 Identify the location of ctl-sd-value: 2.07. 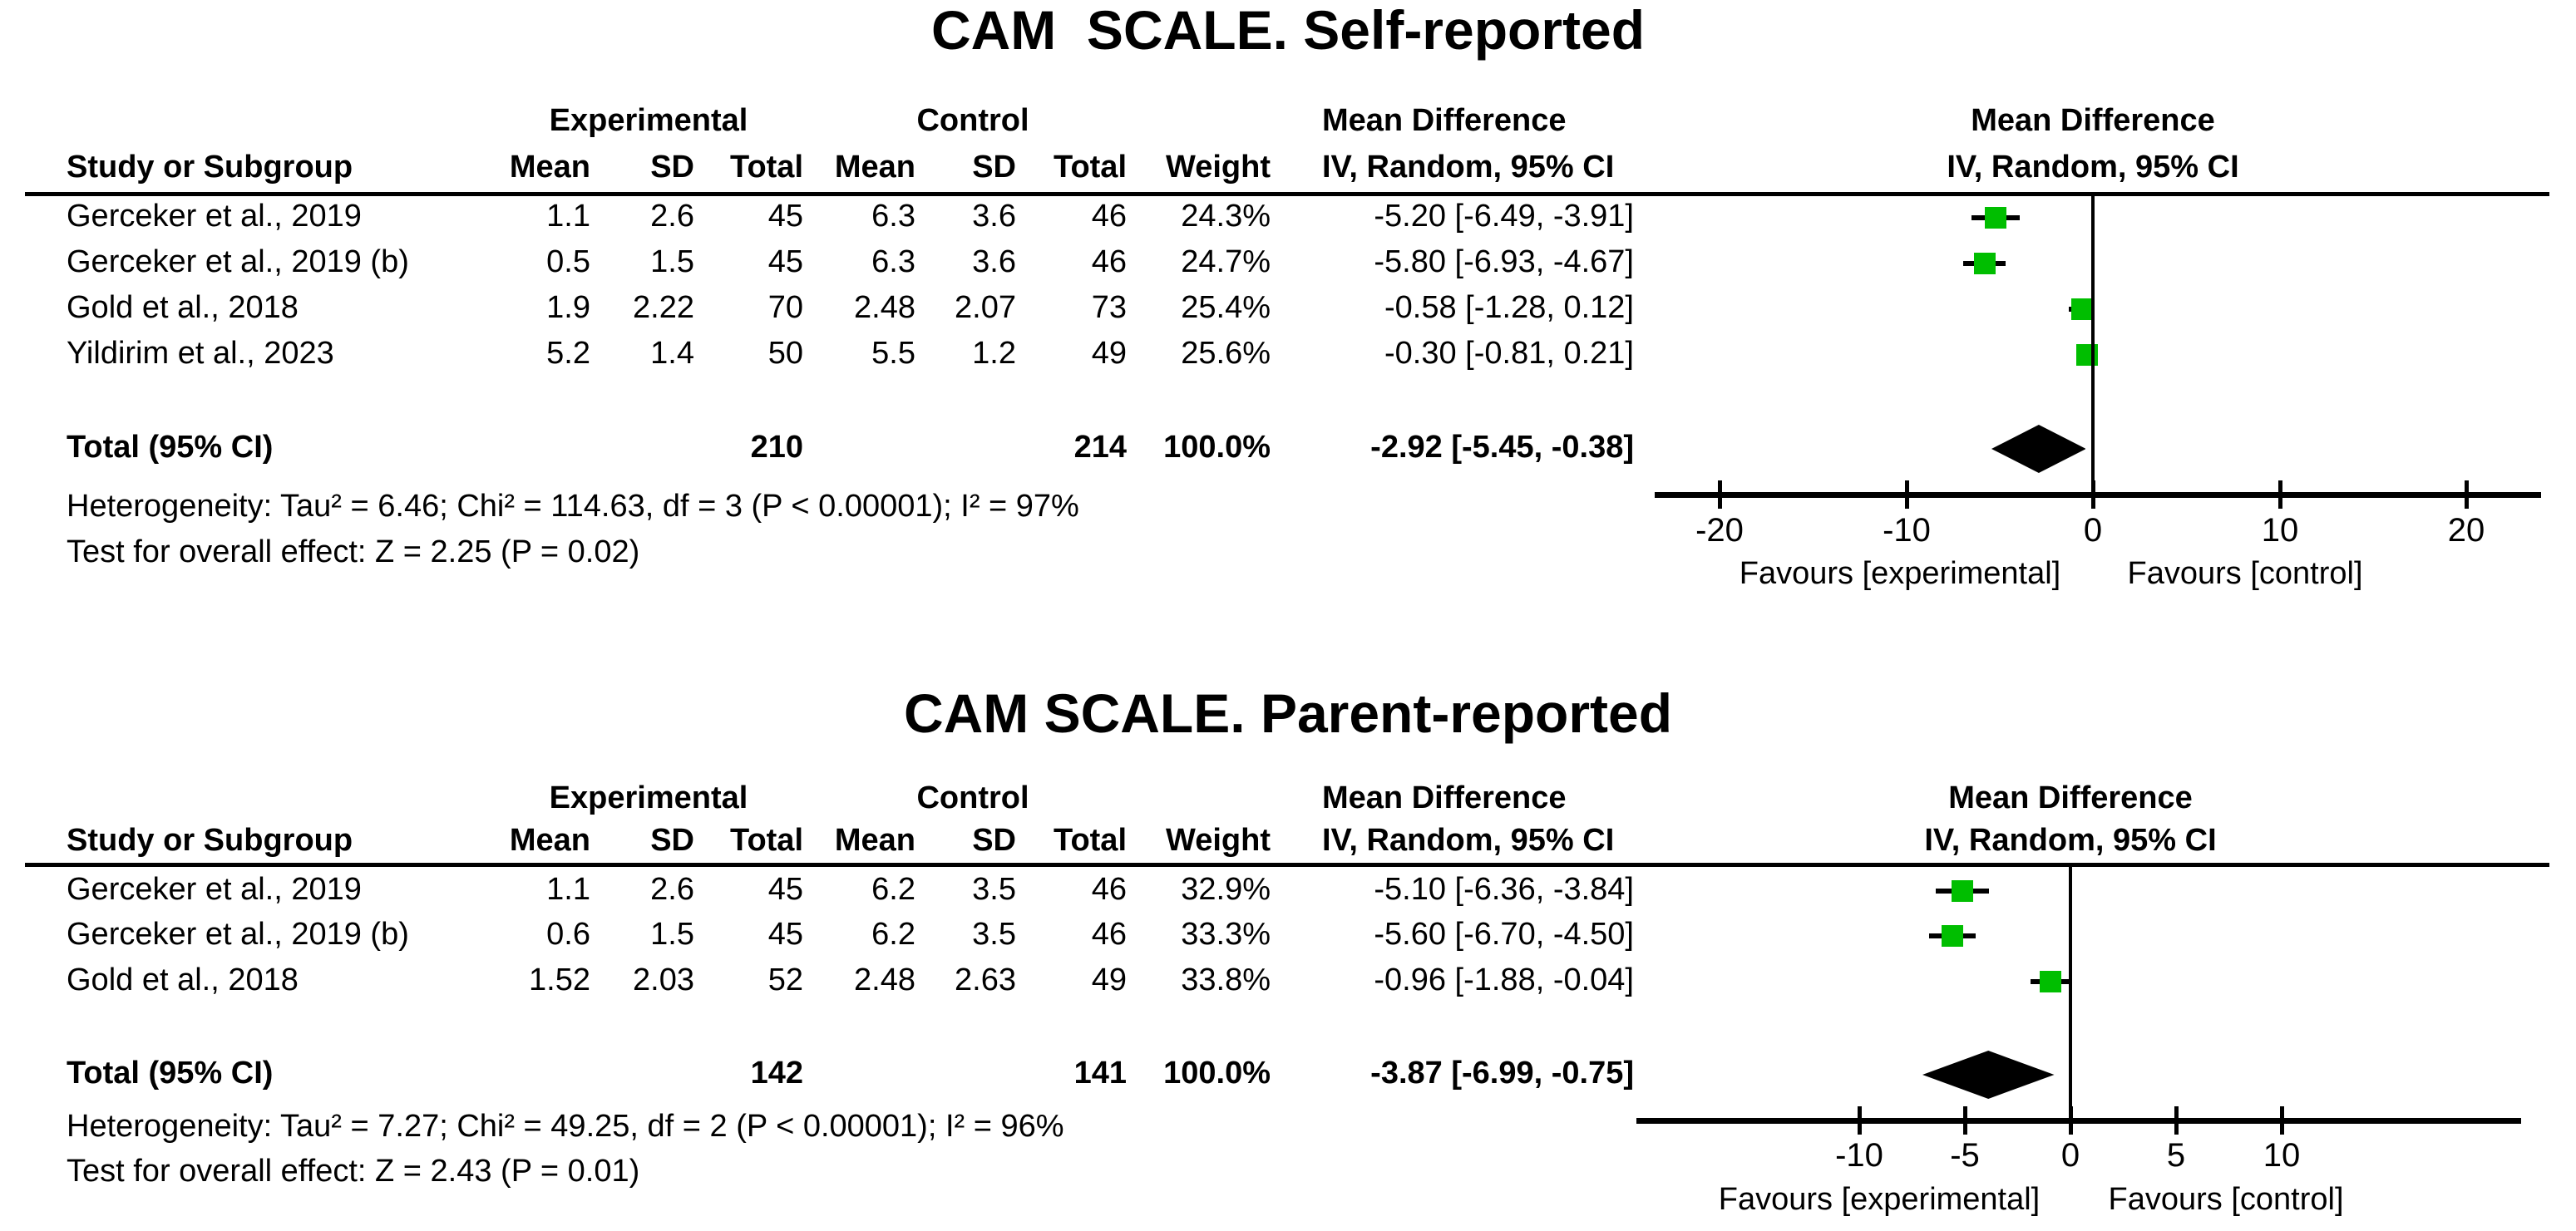
(986, 307).